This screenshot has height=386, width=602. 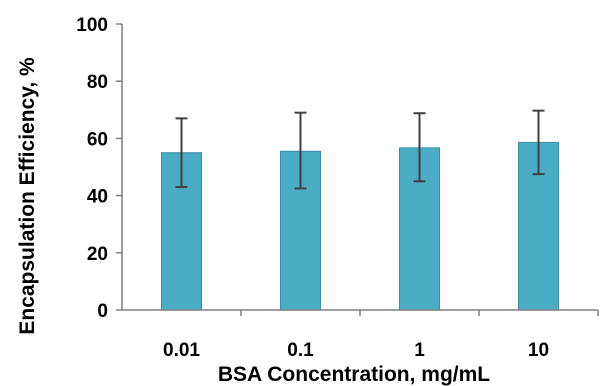 I want to click on y-tick-label: 0, so click(x=102, y=311).